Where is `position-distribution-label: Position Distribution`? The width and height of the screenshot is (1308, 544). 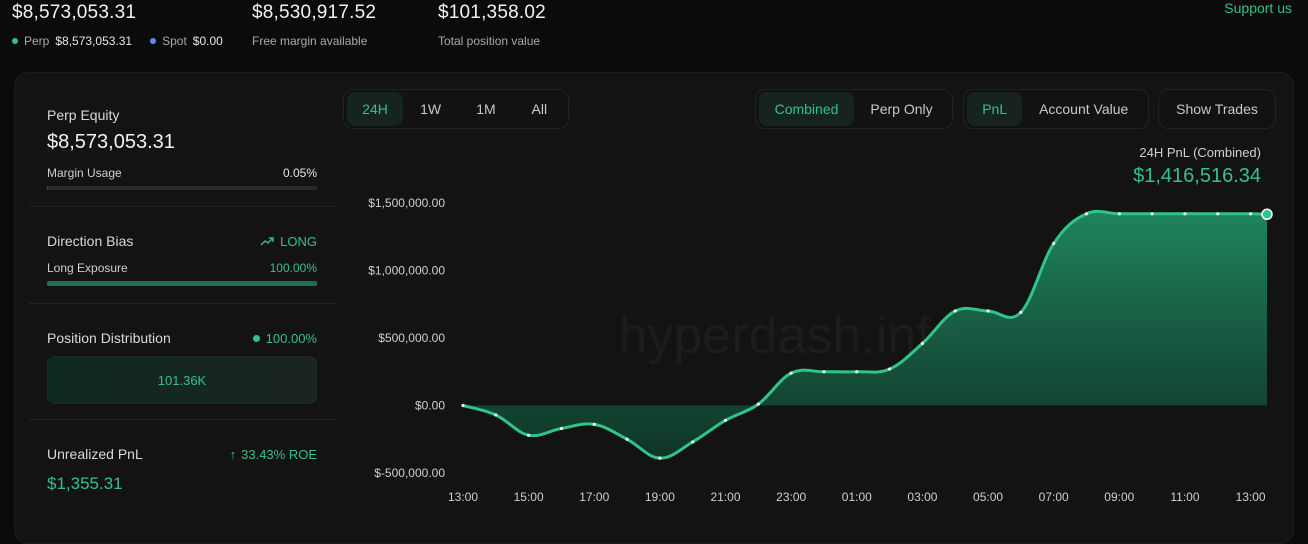 position-distribution-label: Position Distribution is located at coordinates (109, 338).